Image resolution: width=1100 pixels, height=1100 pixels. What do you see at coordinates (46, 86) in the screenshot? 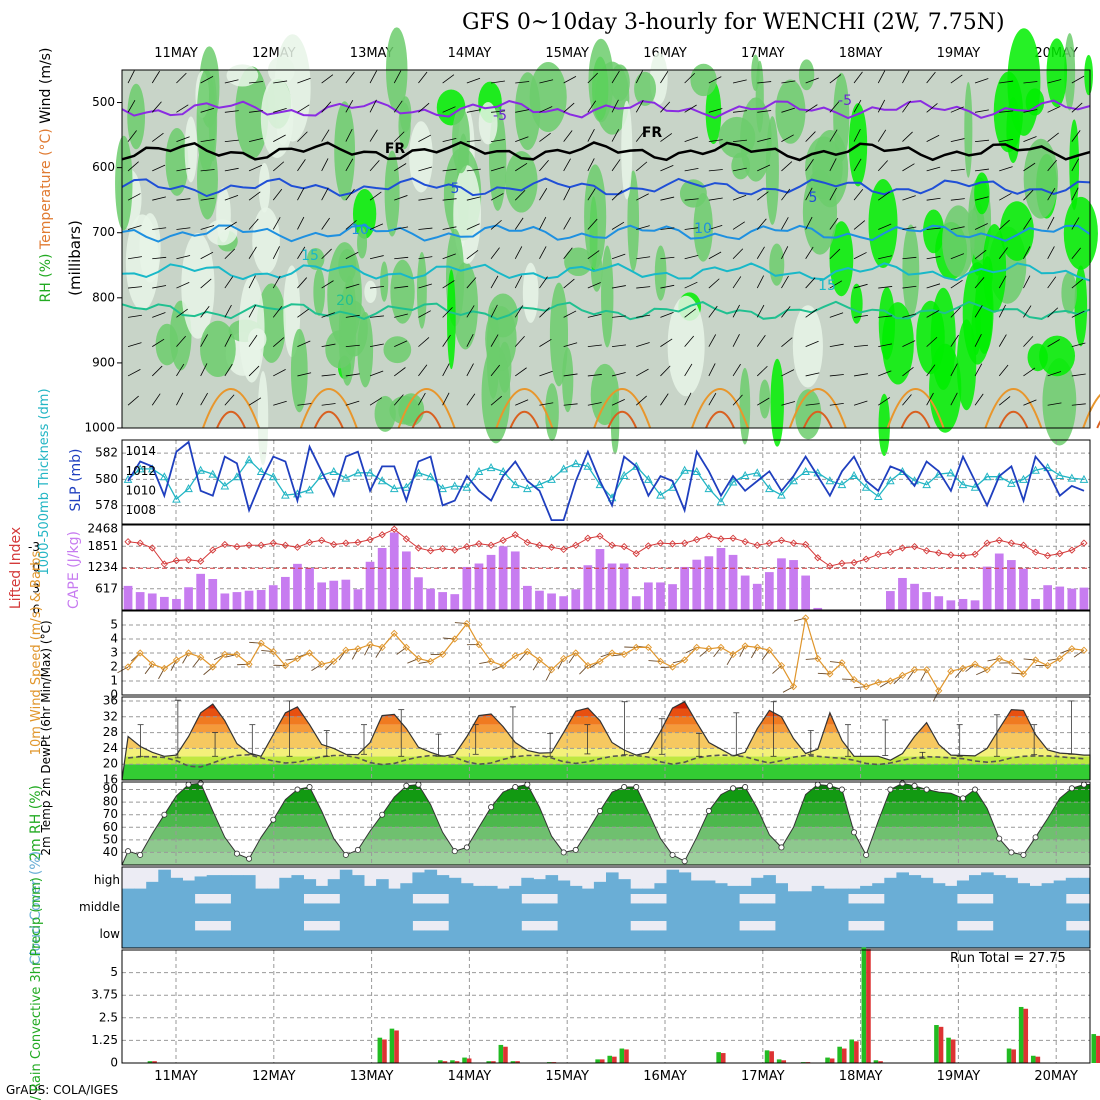
I see `axis-title-part: Wind (m/s)` at bounding box center [46, 86].